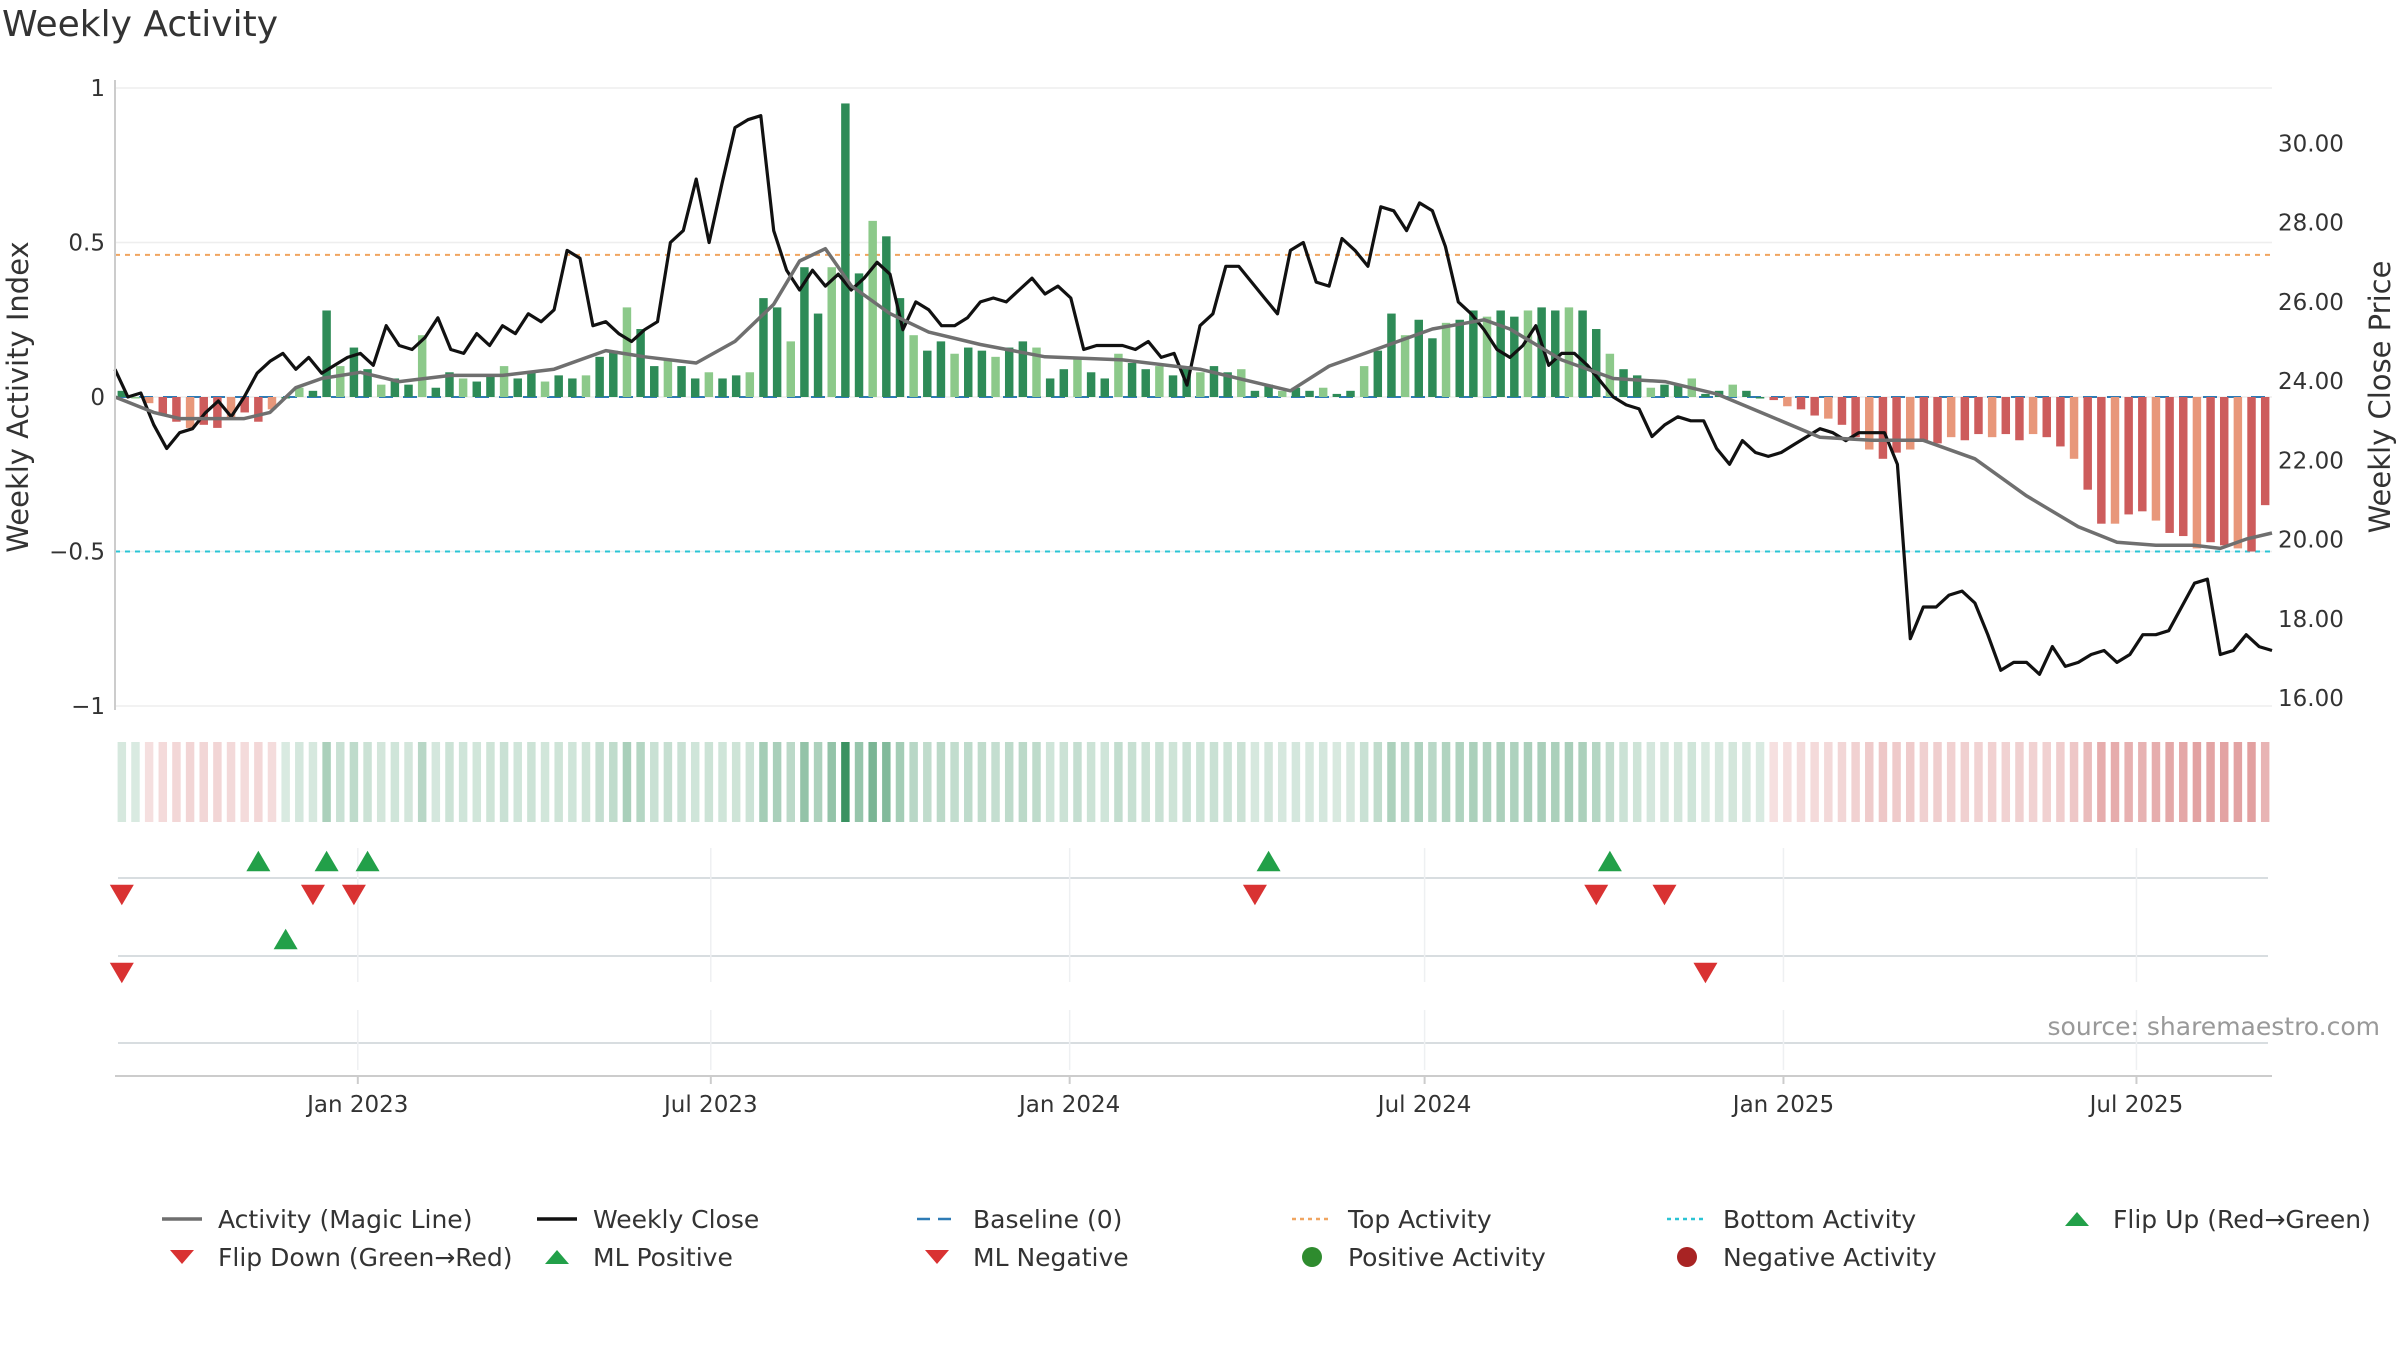  Describe the element at coordinates (2311, 541) in the screenshot. I see `y-right-tick-label: 20.00` at that location.